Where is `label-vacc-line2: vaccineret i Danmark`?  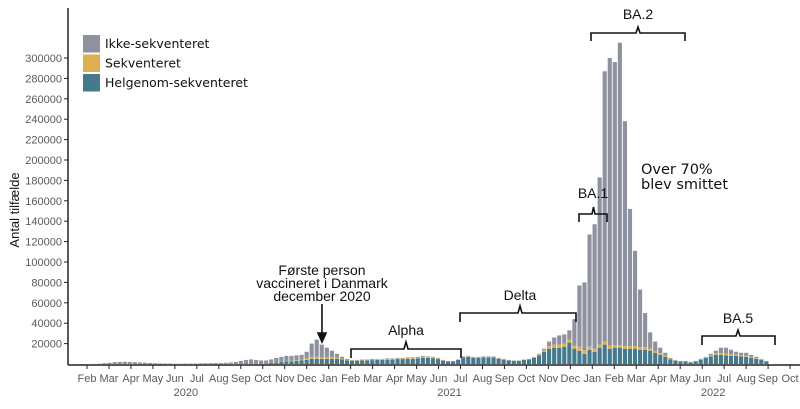
label-vacc-line2: vaccineret i Danmark is located at coordinates (322, 283).